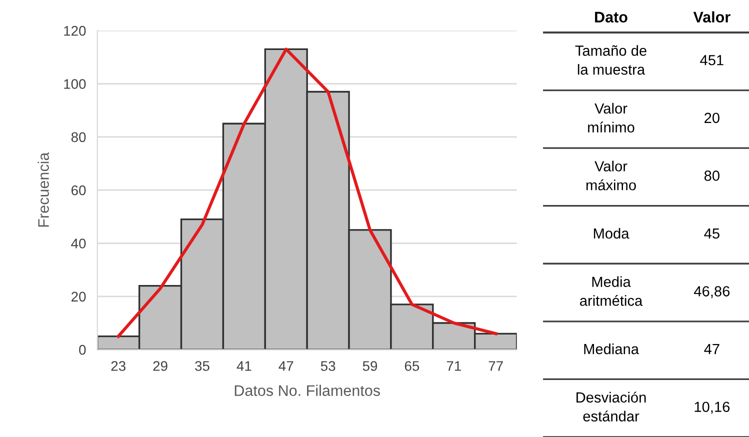  What do you see at coordinates (244, 366) in the screenshot?
I see `x-tick-label: 41` at bounding box center [244, 366].